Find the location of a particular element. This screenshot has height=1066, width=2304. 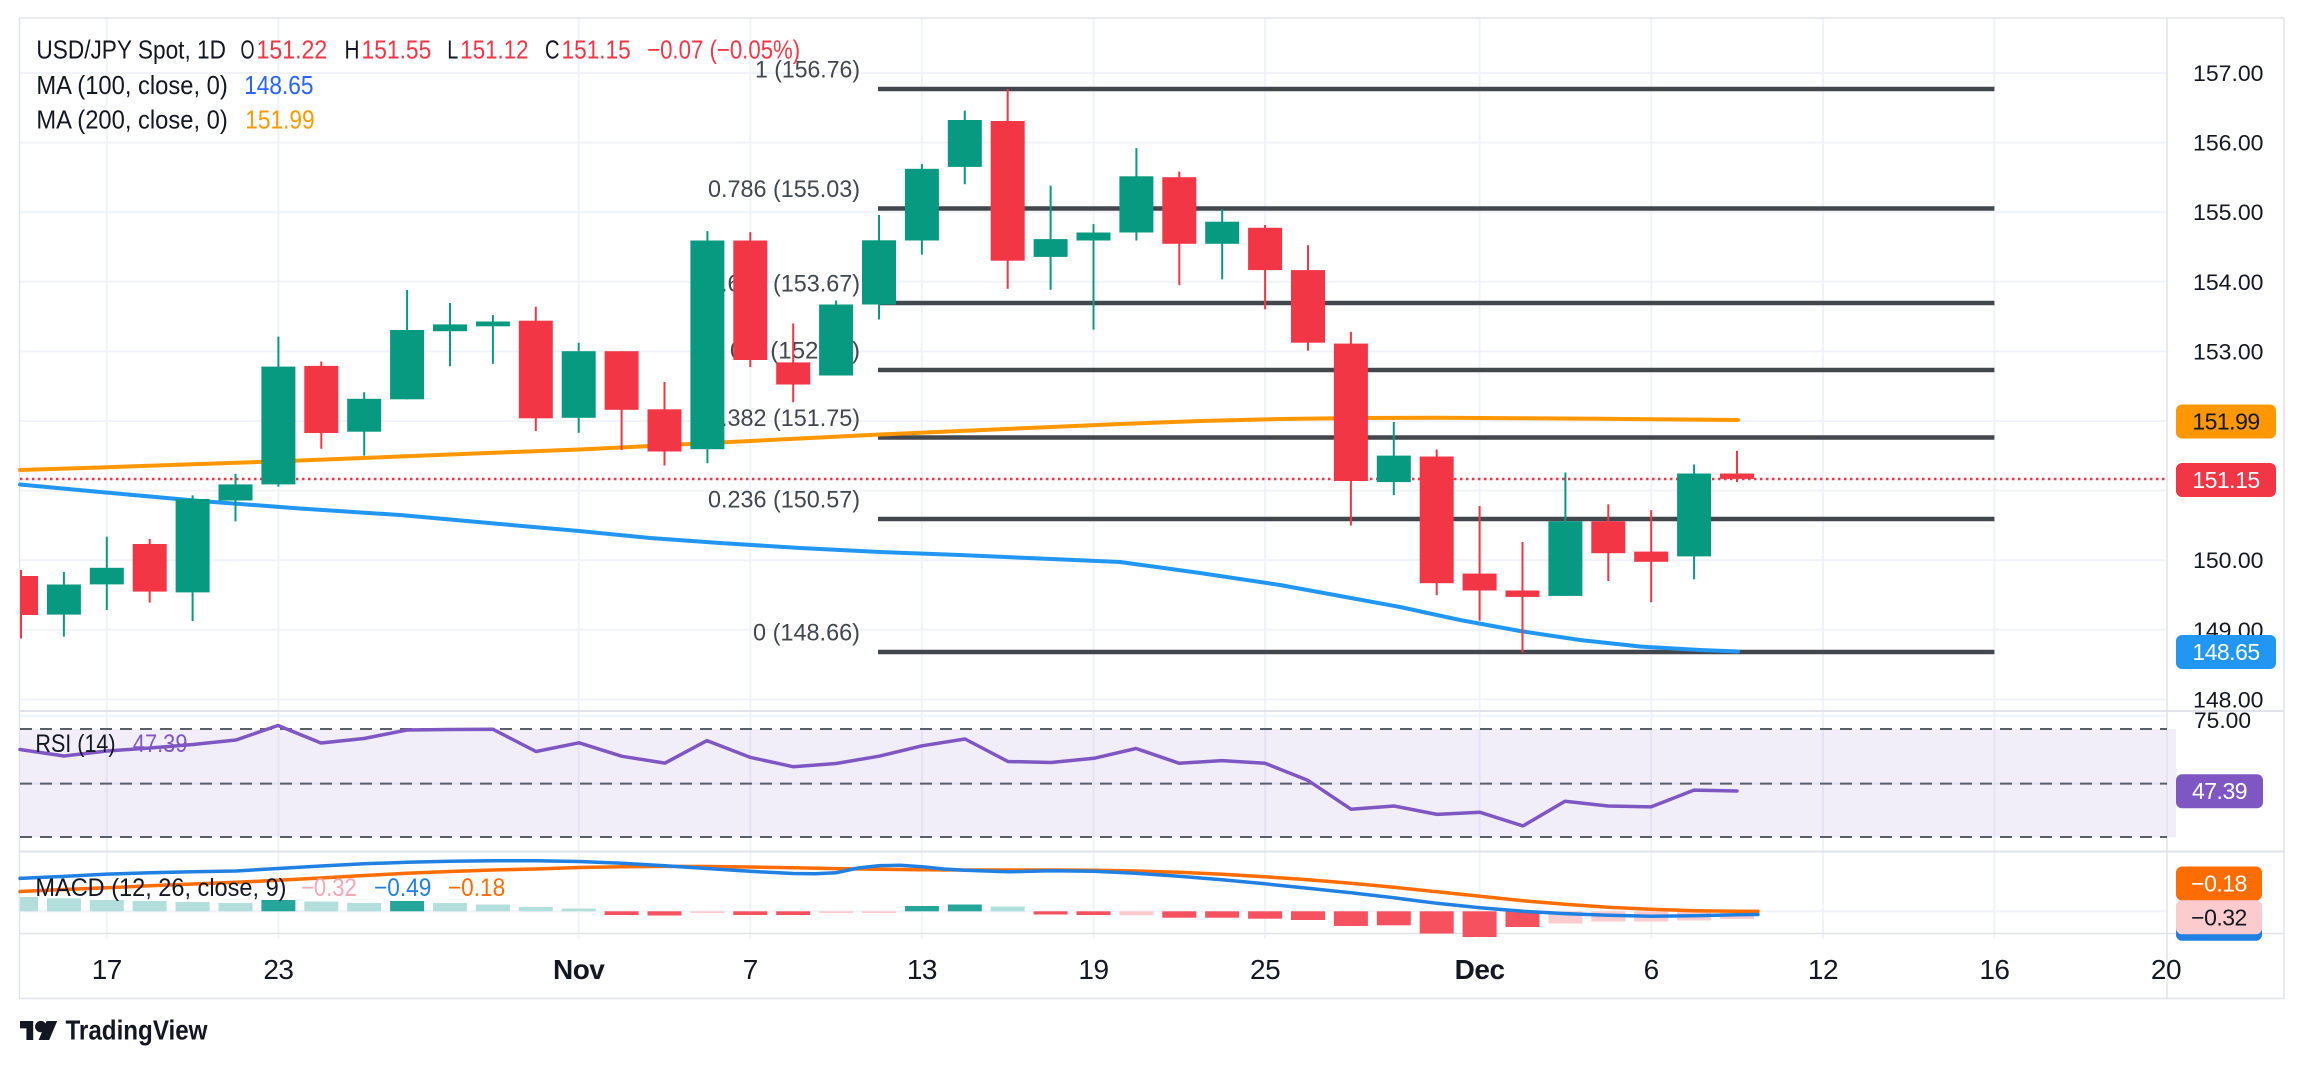

svg-text: 17 is located at coordinates (107, 969).